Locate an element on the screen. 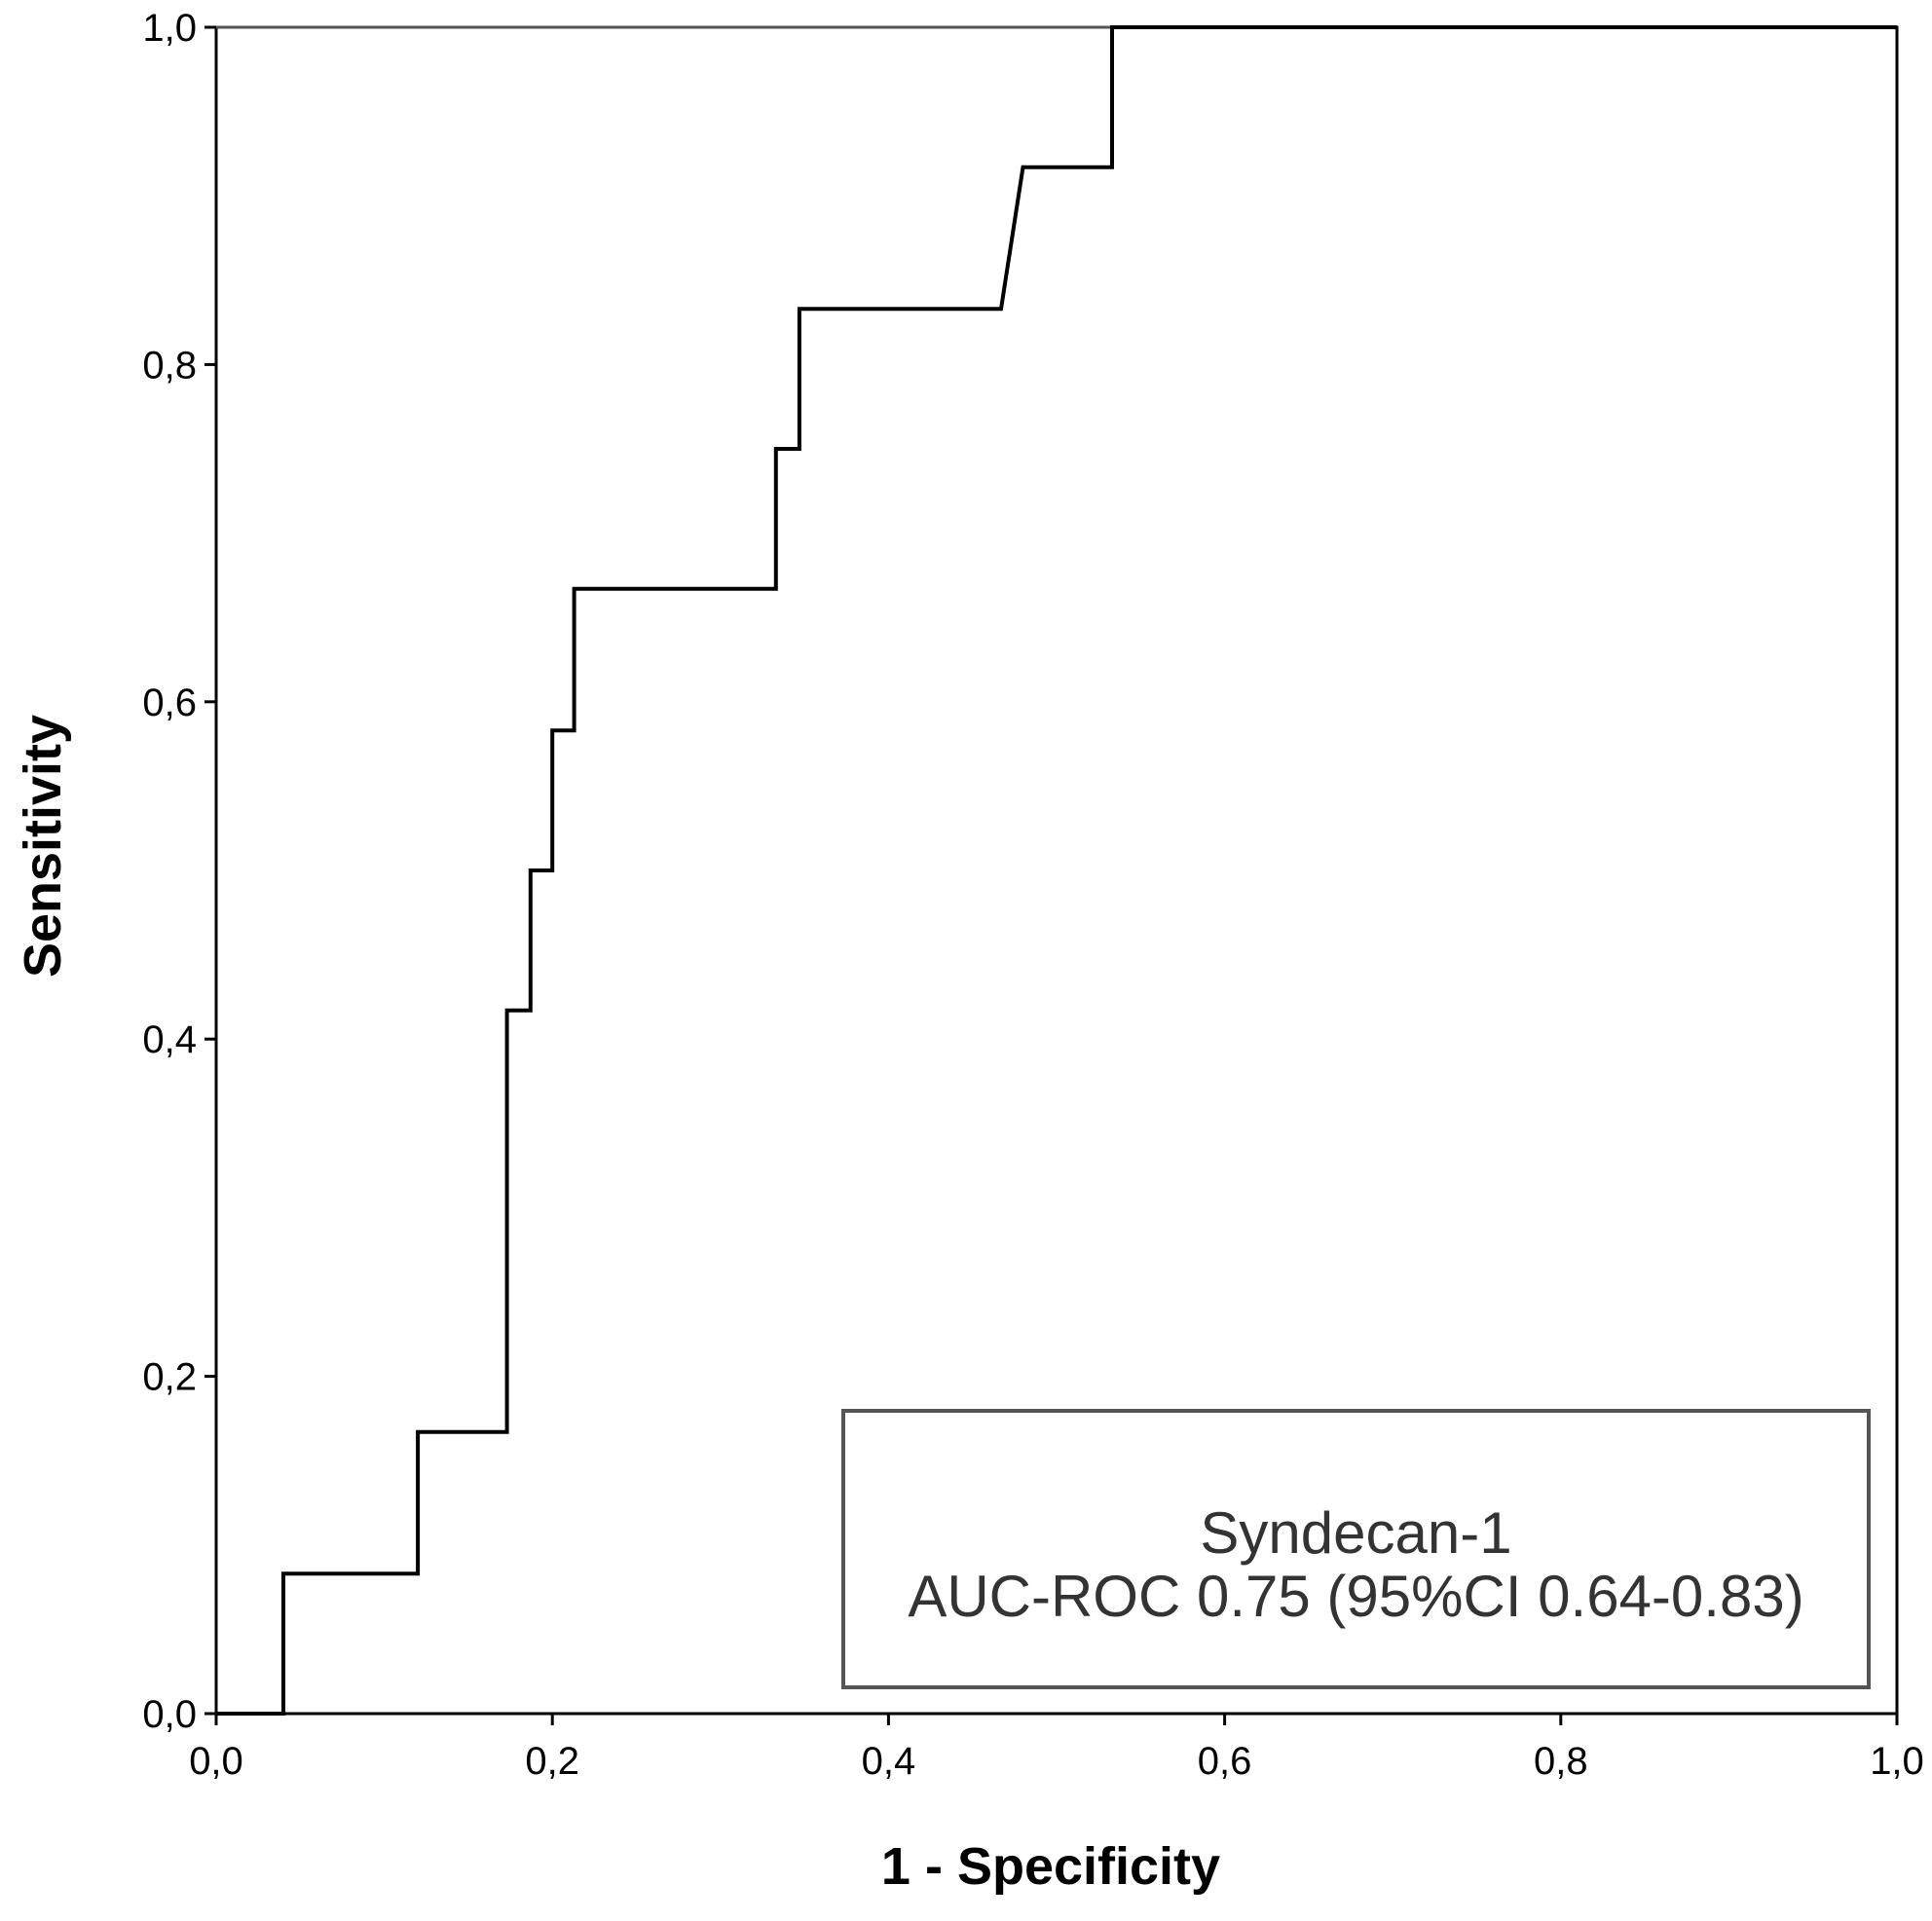 Image resolution: width=1932 pixels, height=1921 pixels. y-tick-label: 0,2 is located at coordinates (169, 1377).